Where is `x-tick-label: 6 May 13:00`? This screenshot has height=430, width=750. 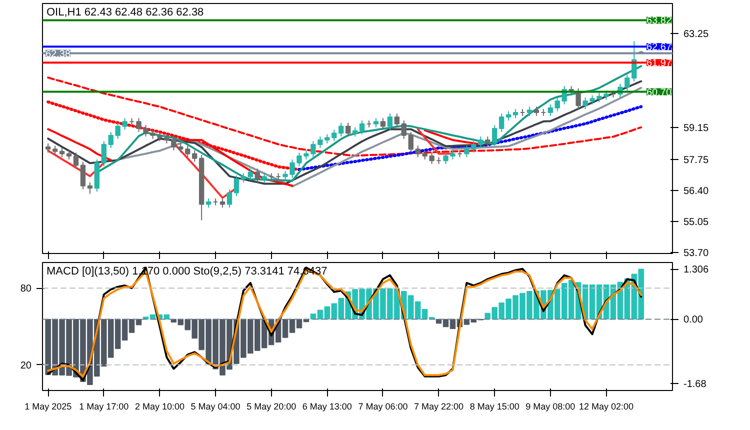 x-tick-label: 6 May 13:00 is located at coordinates (327, 407).